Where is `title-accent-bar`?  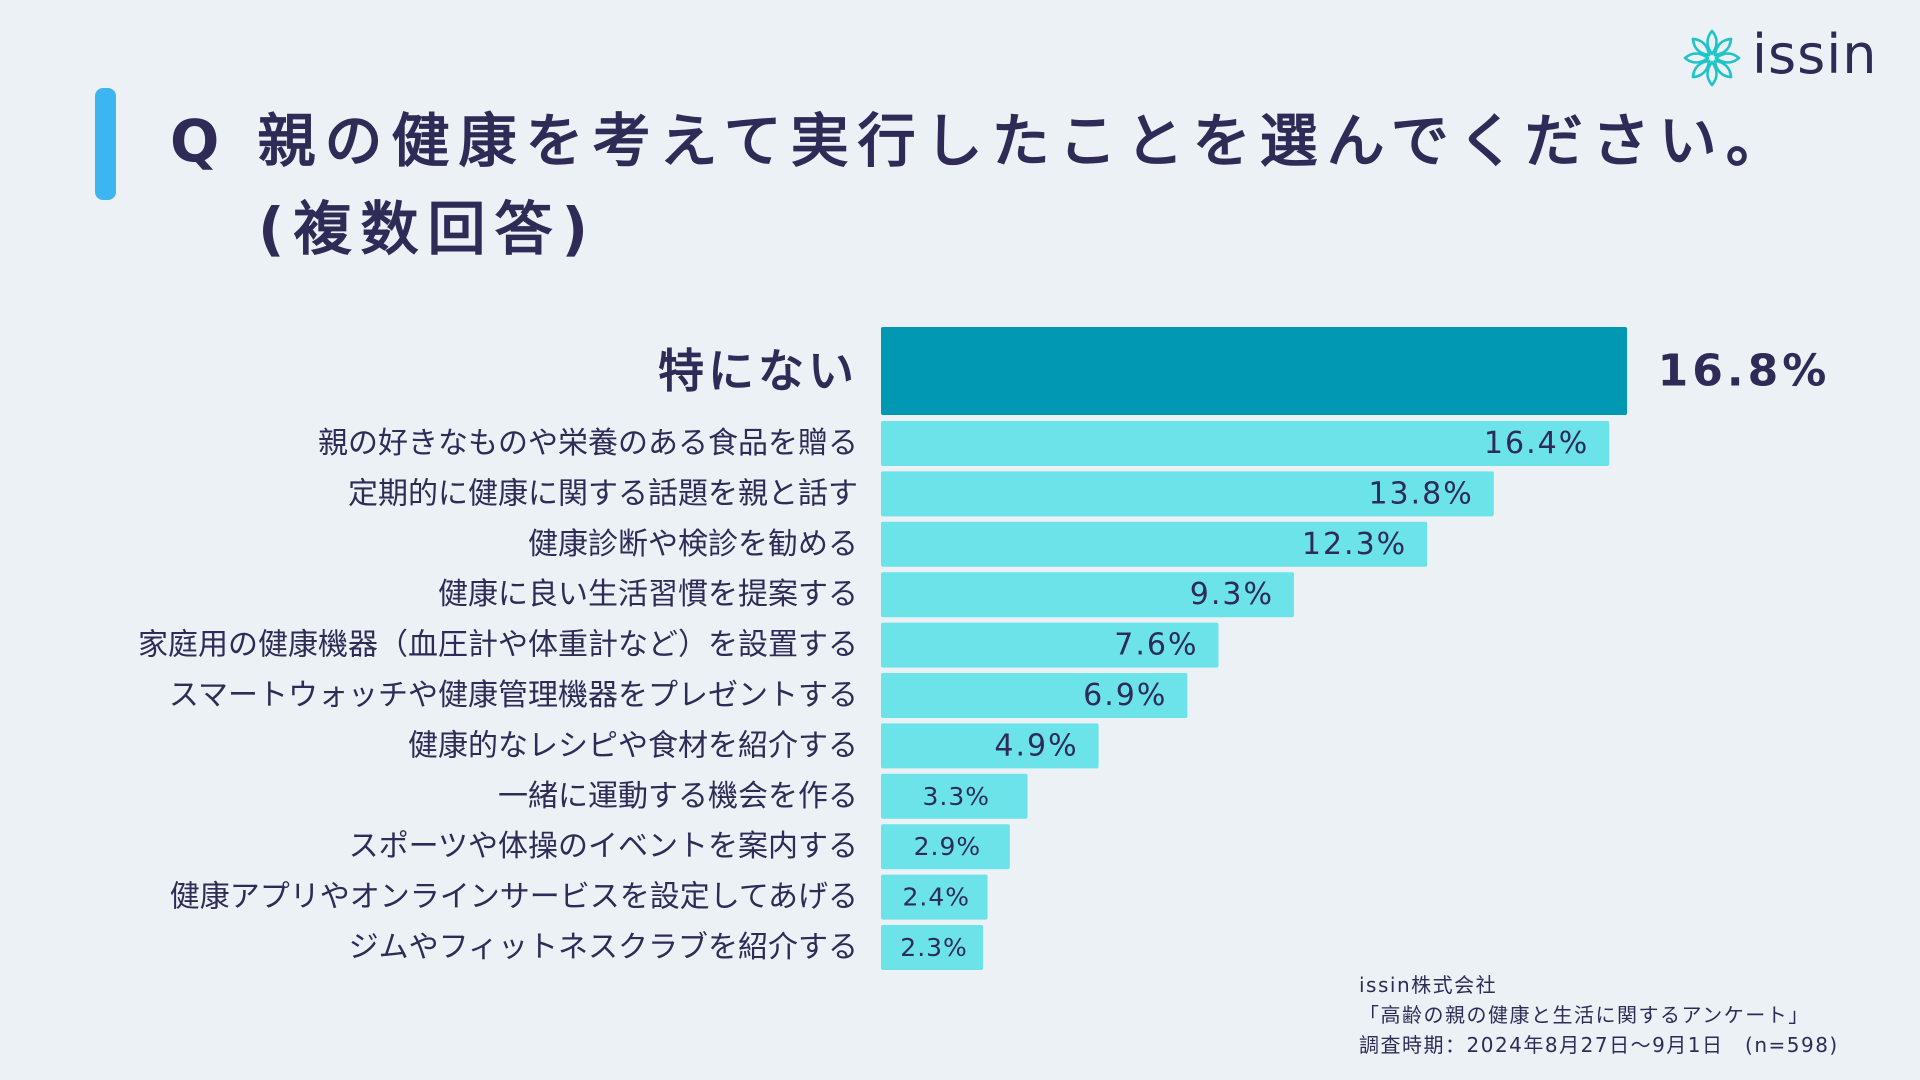
title-accent-bar is located at coordinates (105, 144).